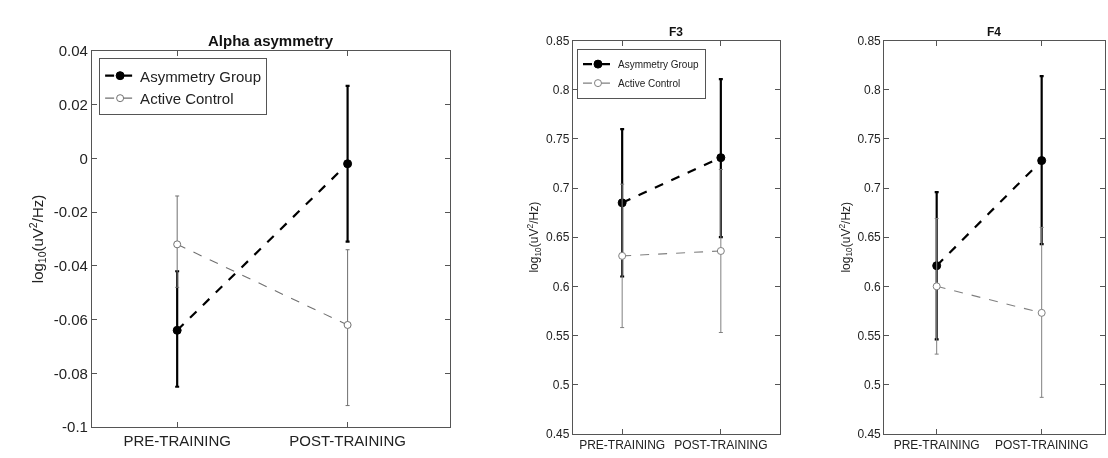 Image resolution: width=1108 pixels, height=458 pixels. What do you see at coordinates (994, 32) in the screenshot?
I see `chart-title: F4` at bounding box center [994, 32].